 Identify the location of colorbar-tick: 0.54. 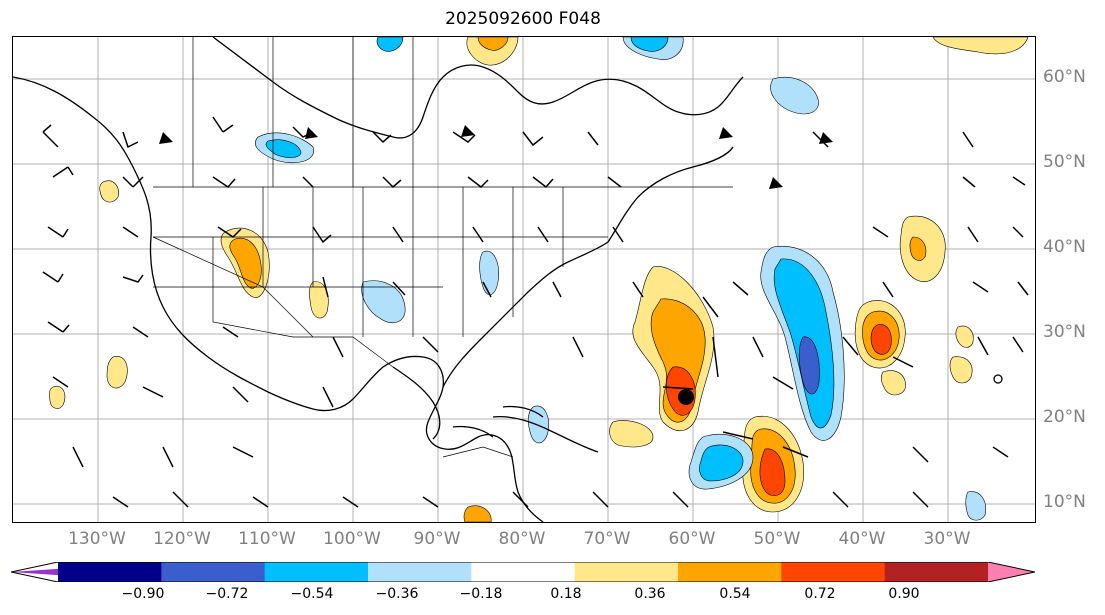
(735, 594).